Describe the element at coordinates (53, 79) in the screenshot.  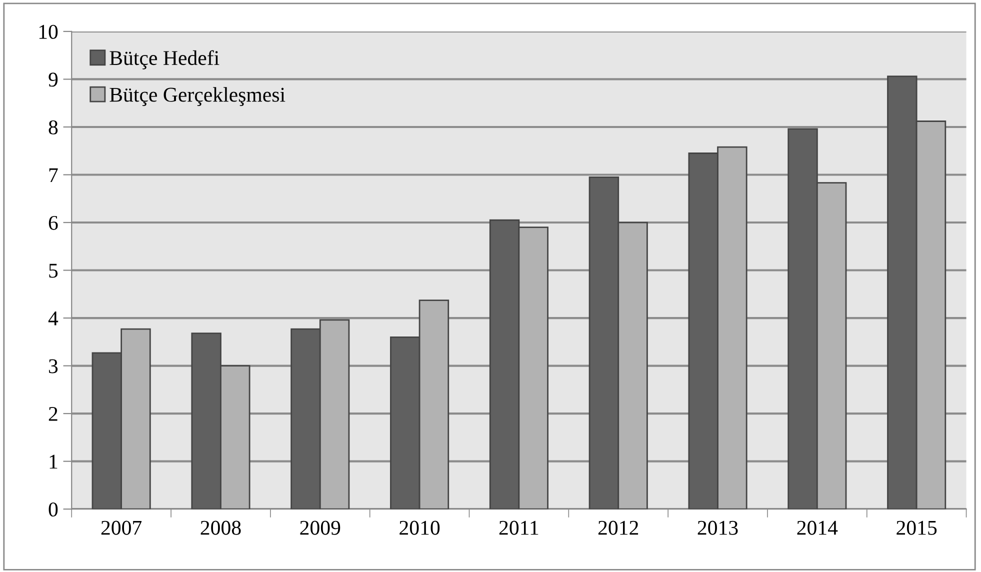
I see `y-tick-label: 9` at that location.